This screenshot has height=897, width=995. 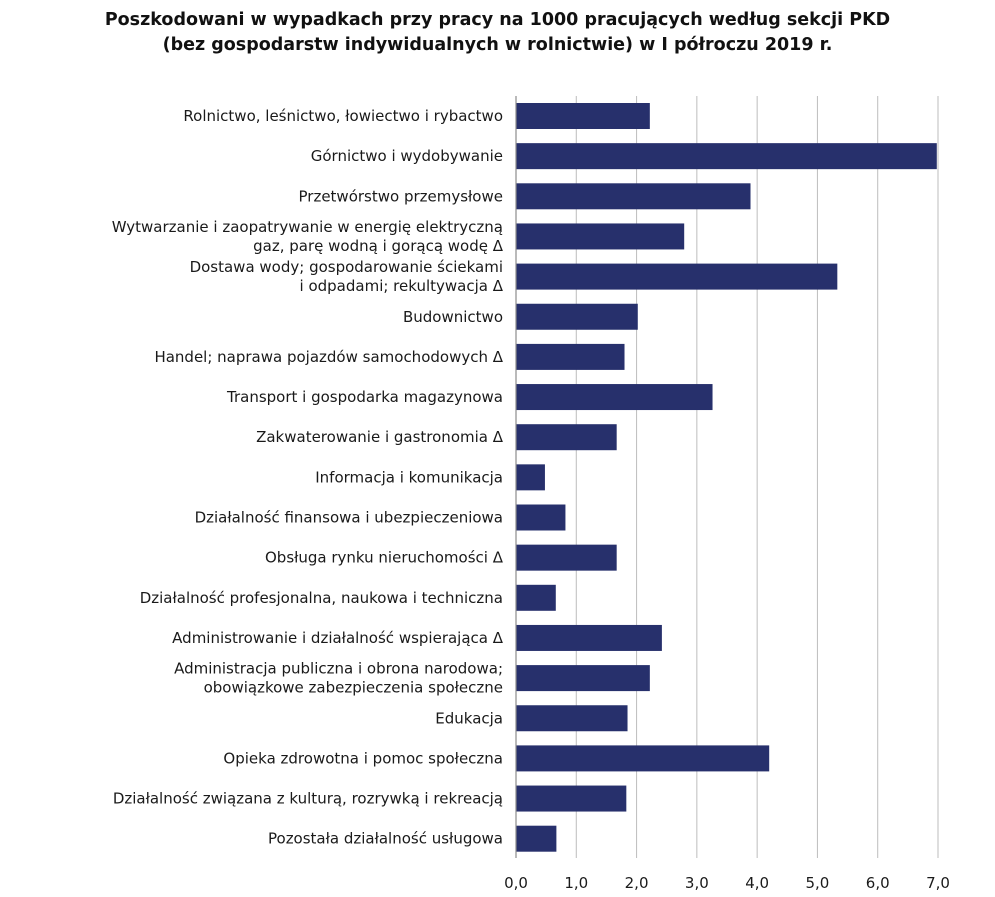 What do you see at coordinates (727, 883) in the screenshot?
I see `x-axis-ticks: 0,0 1,0 2,0 3,0 4,0 5,0 6,0 7,0` at bounding box center [727, 883].